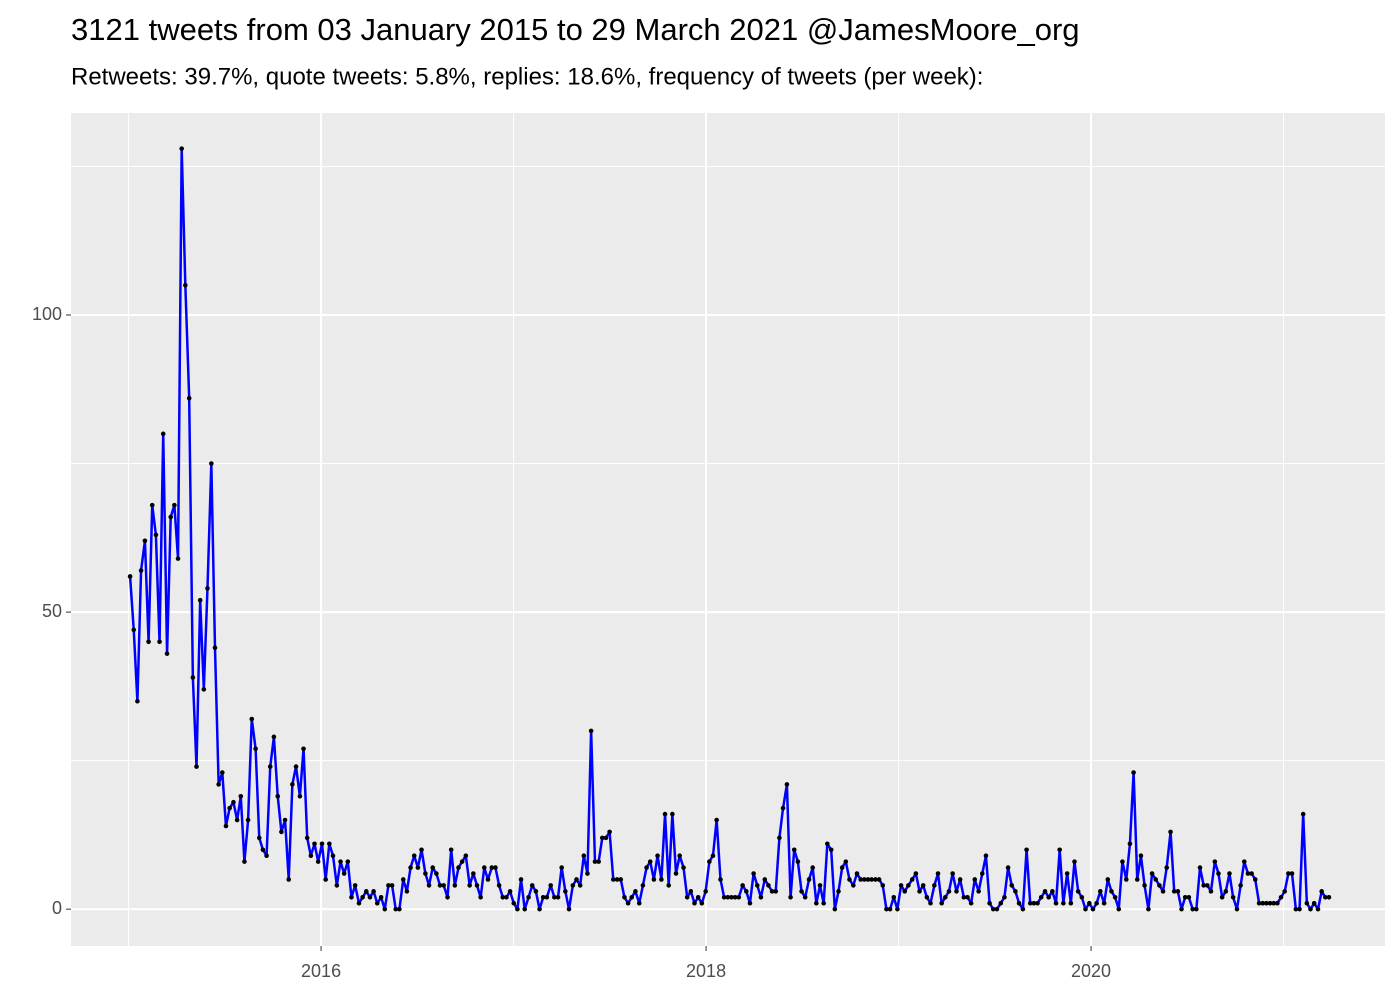  Describe the element at coordinates (706, 971) in the screenshot. I see `x-tick-label: 2018` at that location.